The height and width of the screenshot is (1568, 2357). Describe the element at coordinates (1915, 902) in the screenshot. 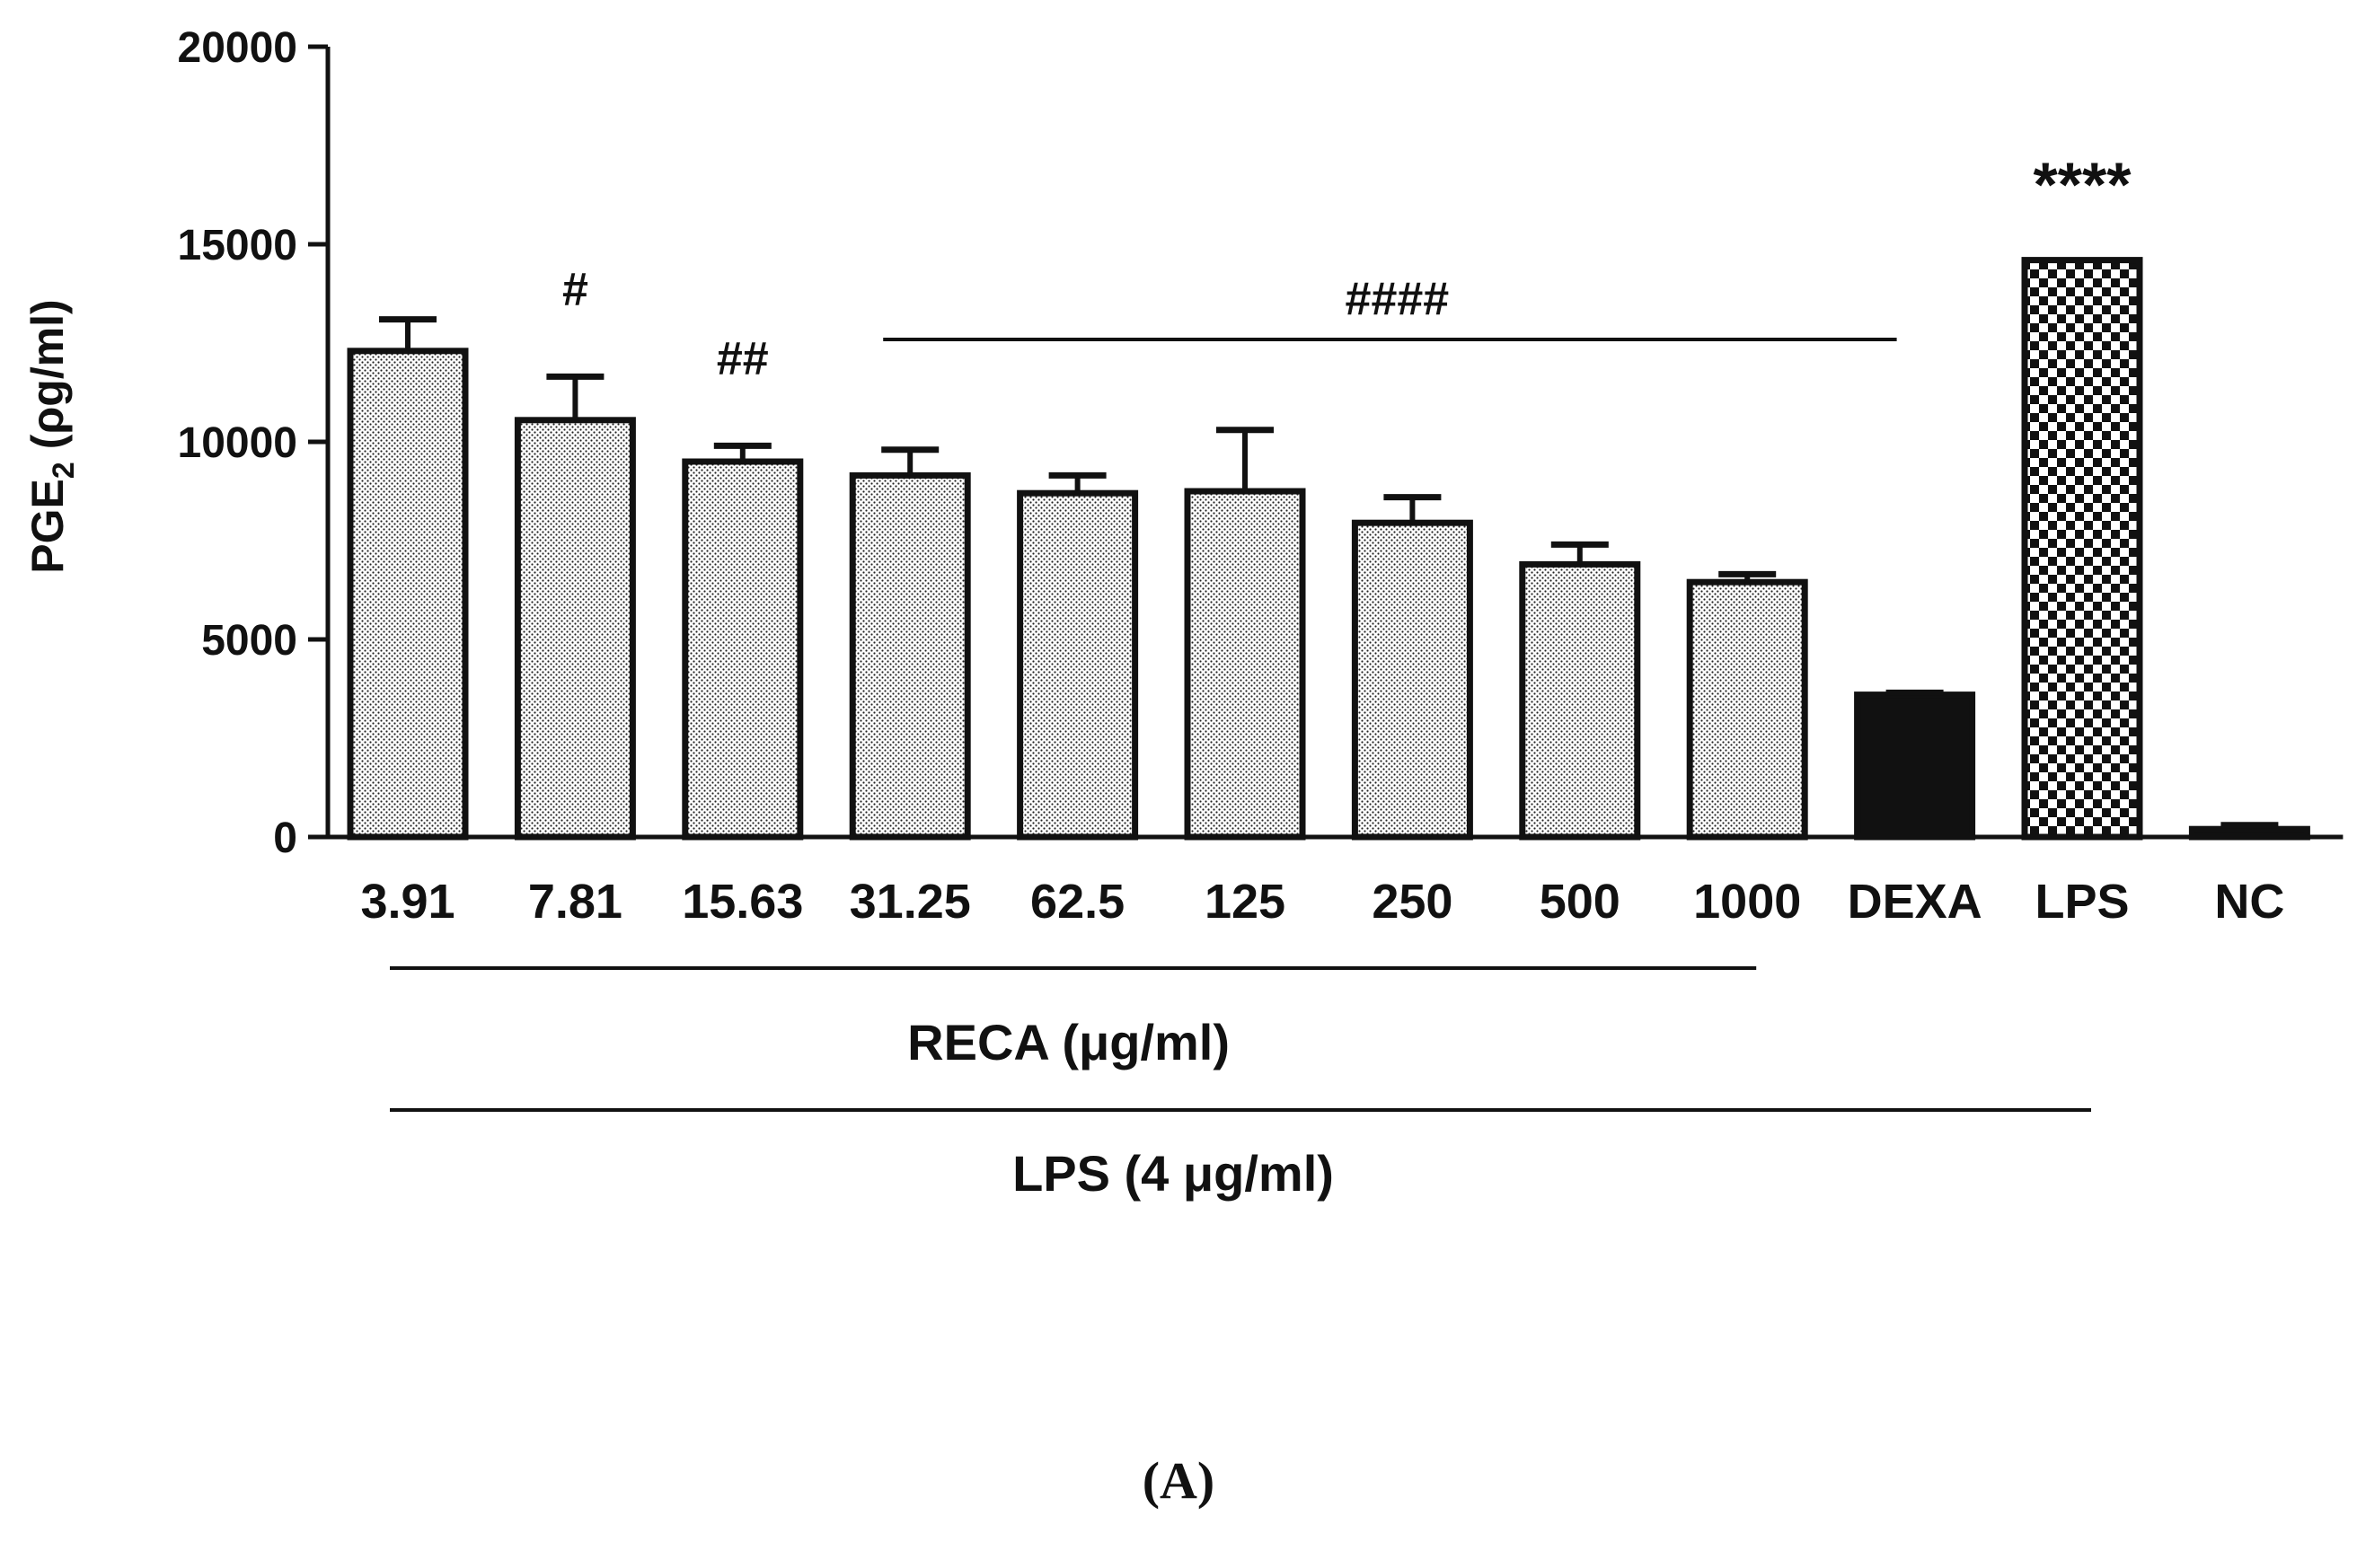

I see `x-tick-label: DEXA` at that location.